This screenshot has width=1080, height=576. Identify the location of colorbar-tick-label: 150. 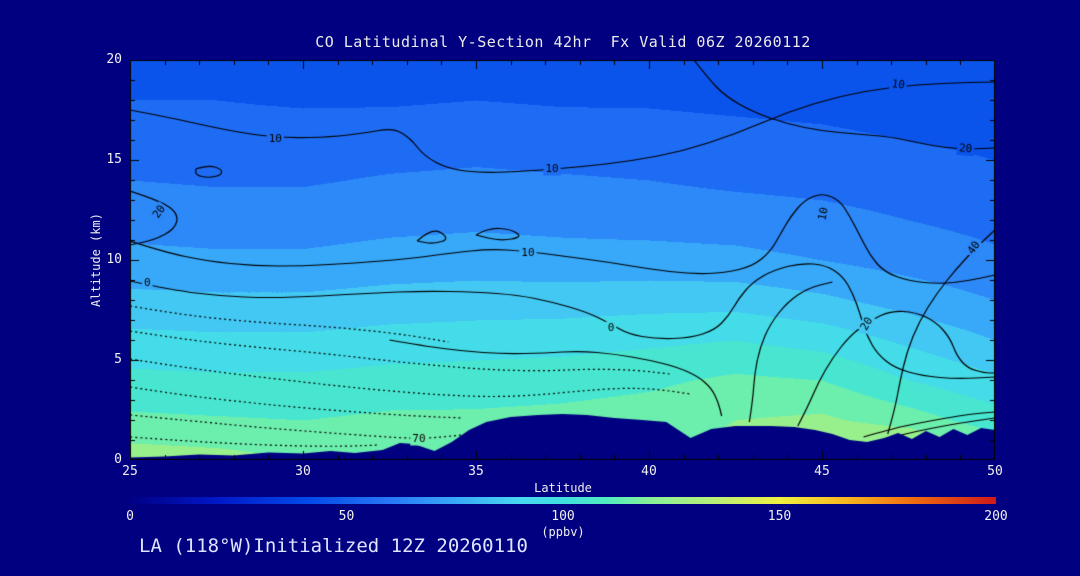
(779, 516).